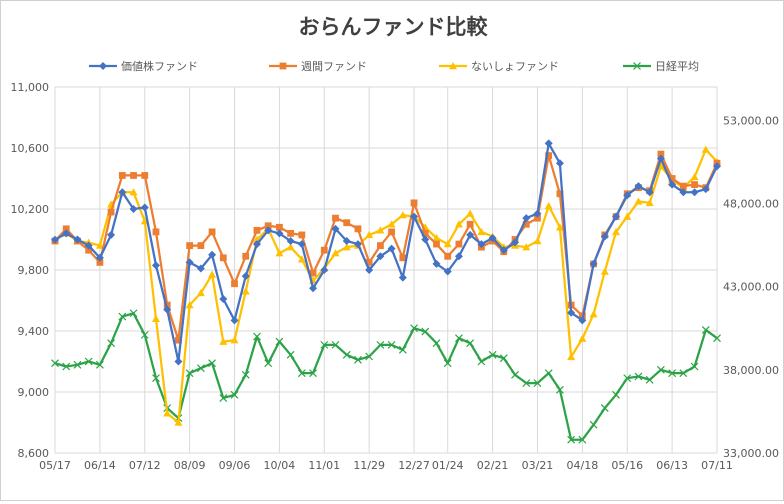 The height and width of the screenshot is (504, 784). I want to click on legend-item-1: 週間ファンド, so click(318, 66).